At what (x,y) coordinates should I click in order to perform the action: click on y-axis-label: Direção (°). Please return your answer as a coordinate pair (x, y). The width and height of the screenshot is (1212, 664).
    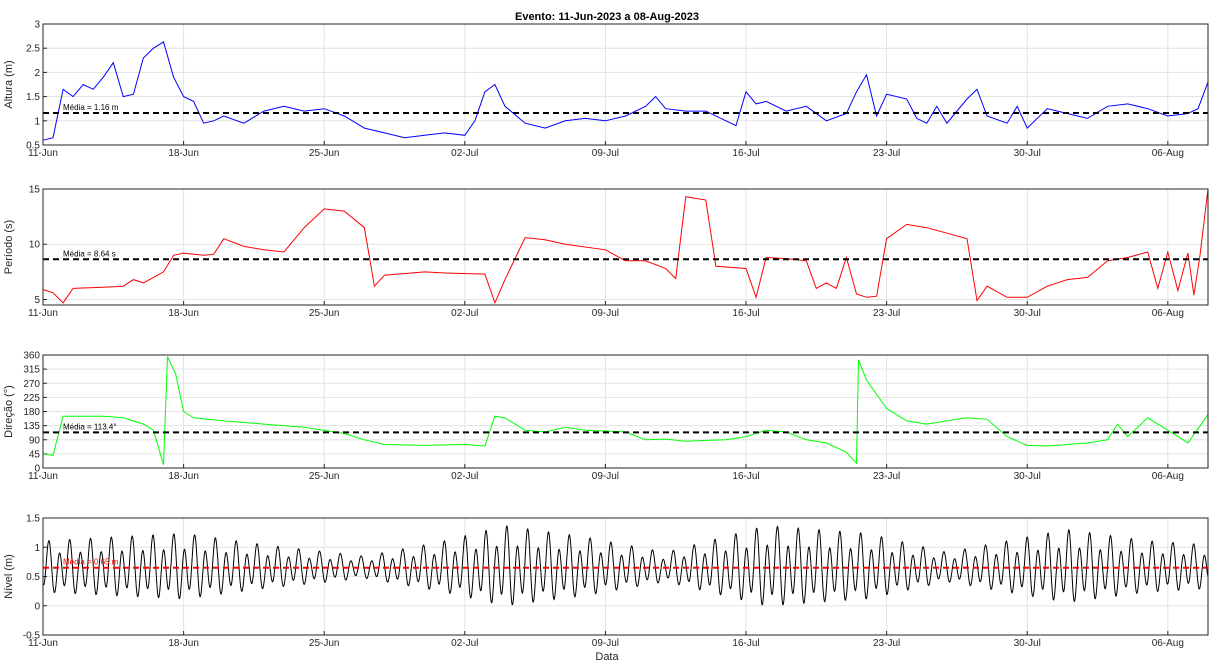
    Looking at the image, I should click on (9, 411).